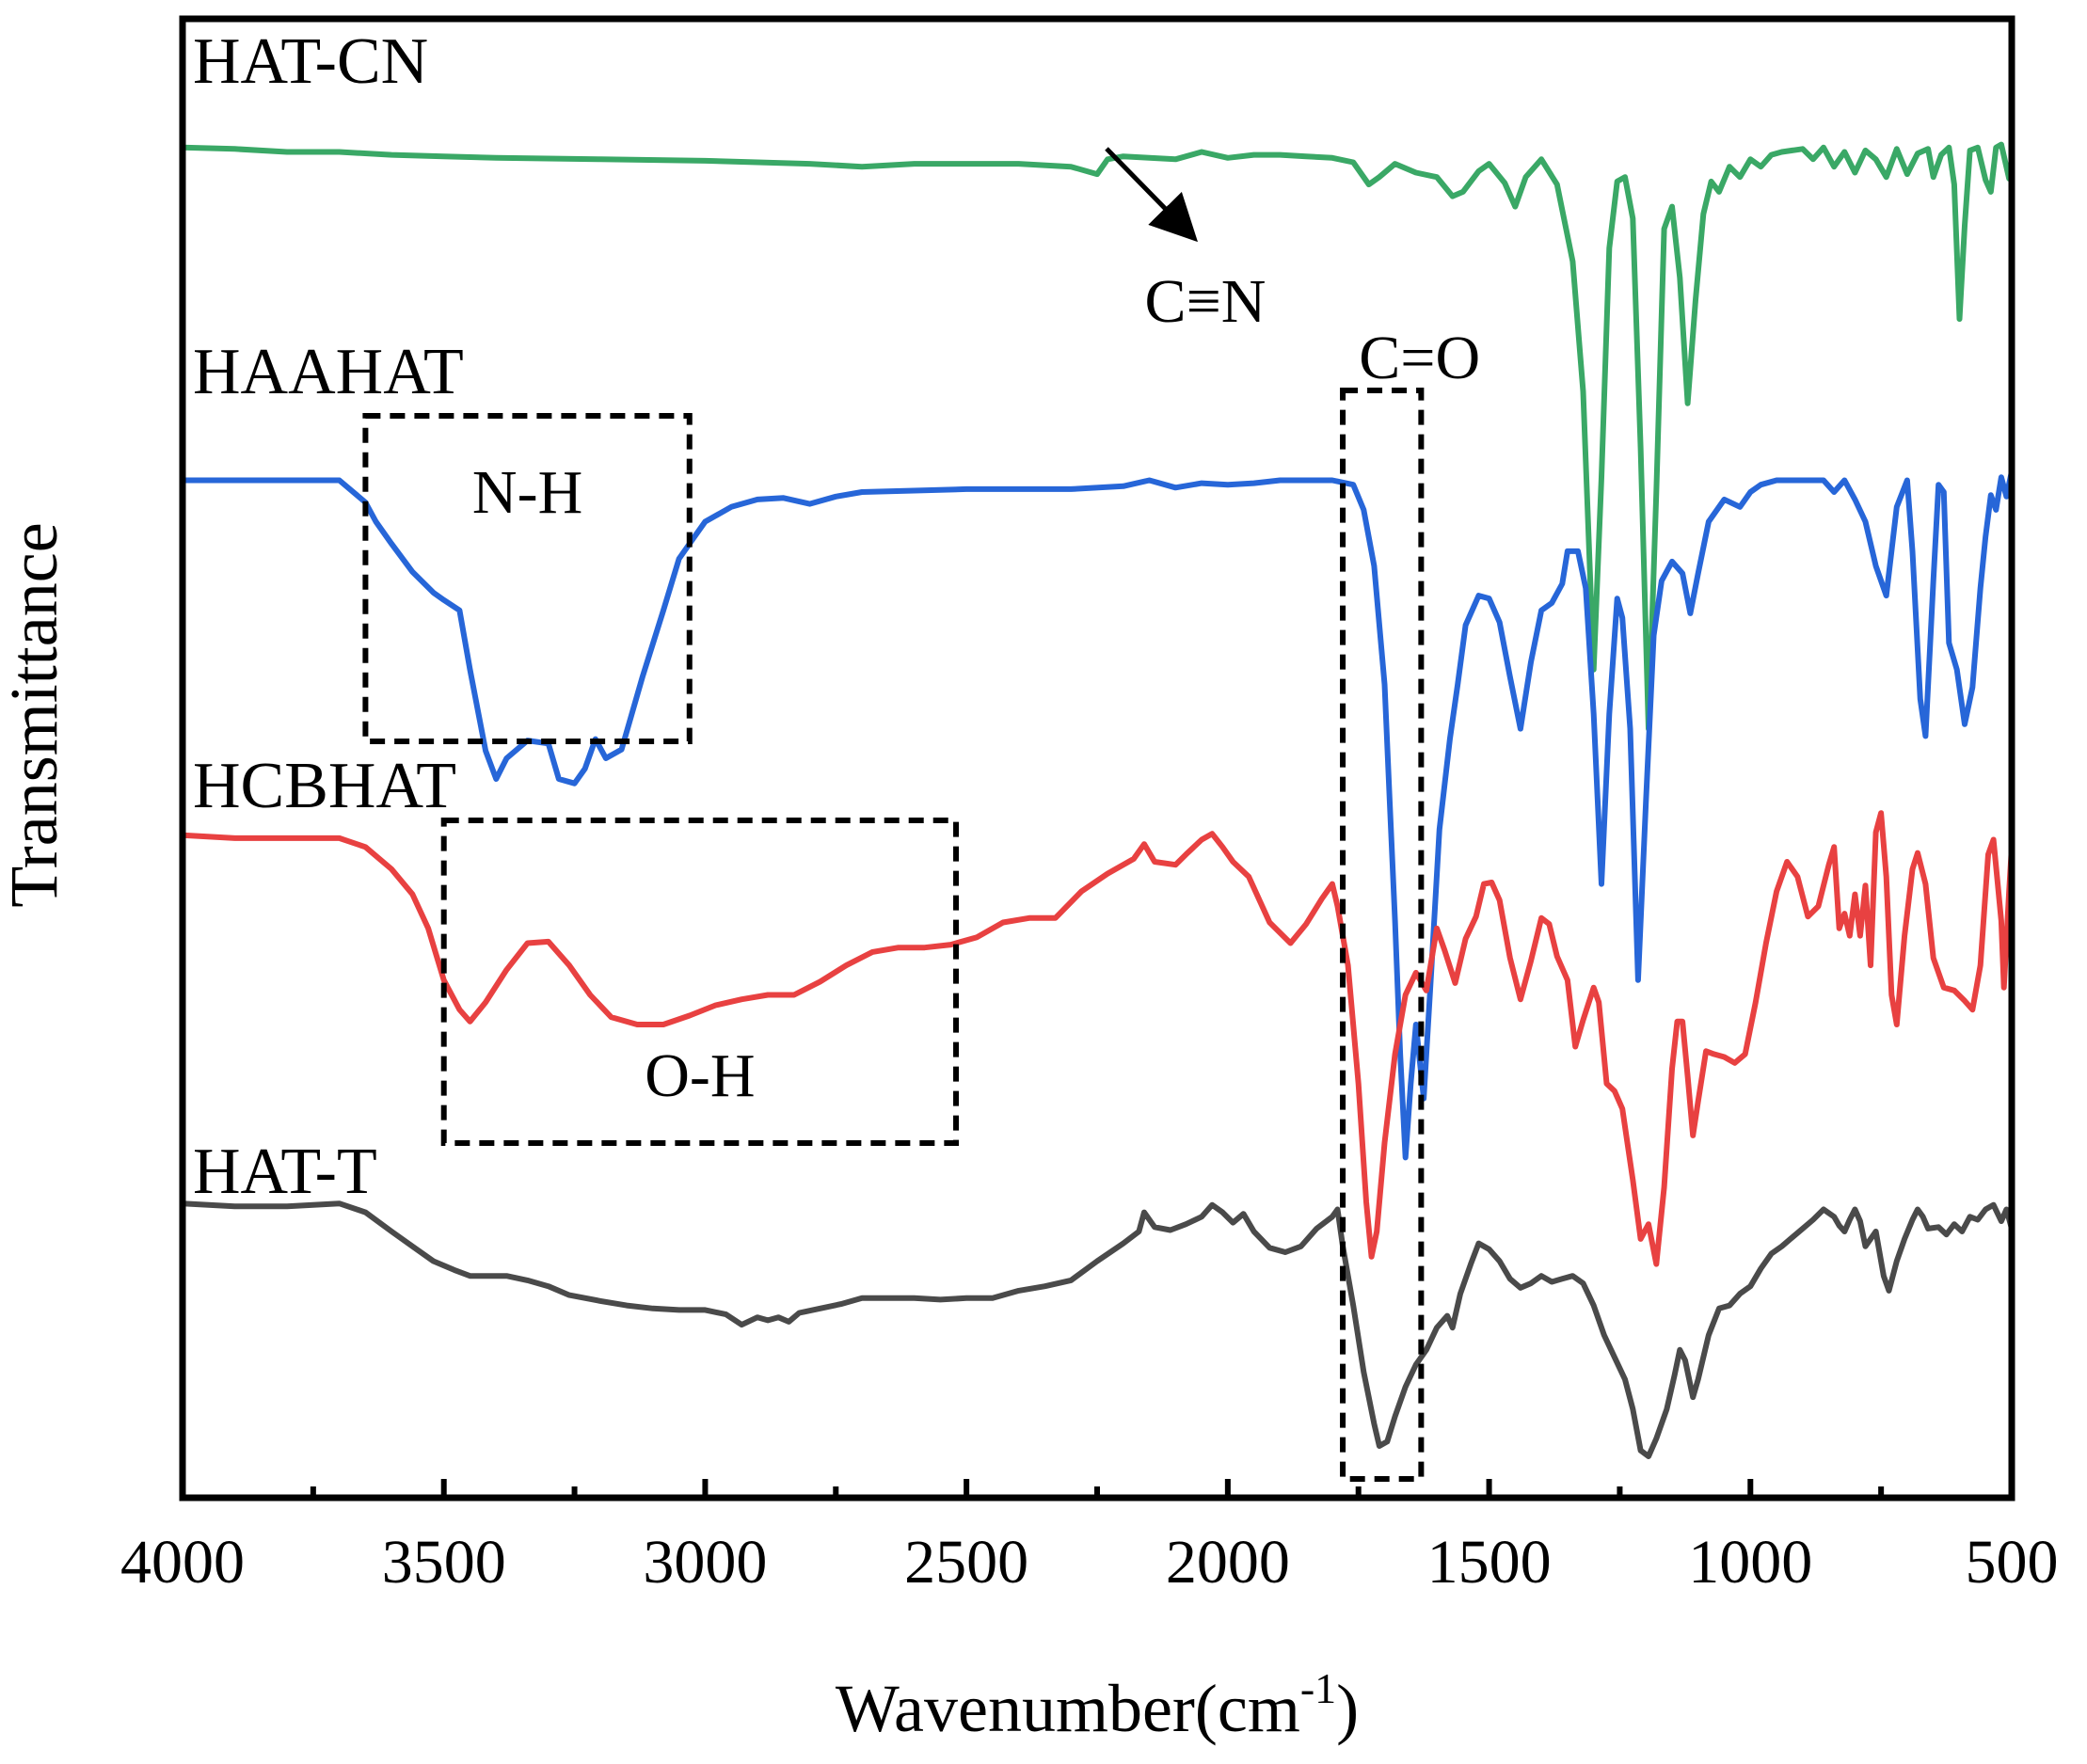 This screenshot has height=1764, width=2087. Describe the element at coordinates (527, 578) in the screenshot. I see `nh-region-box` at that location.